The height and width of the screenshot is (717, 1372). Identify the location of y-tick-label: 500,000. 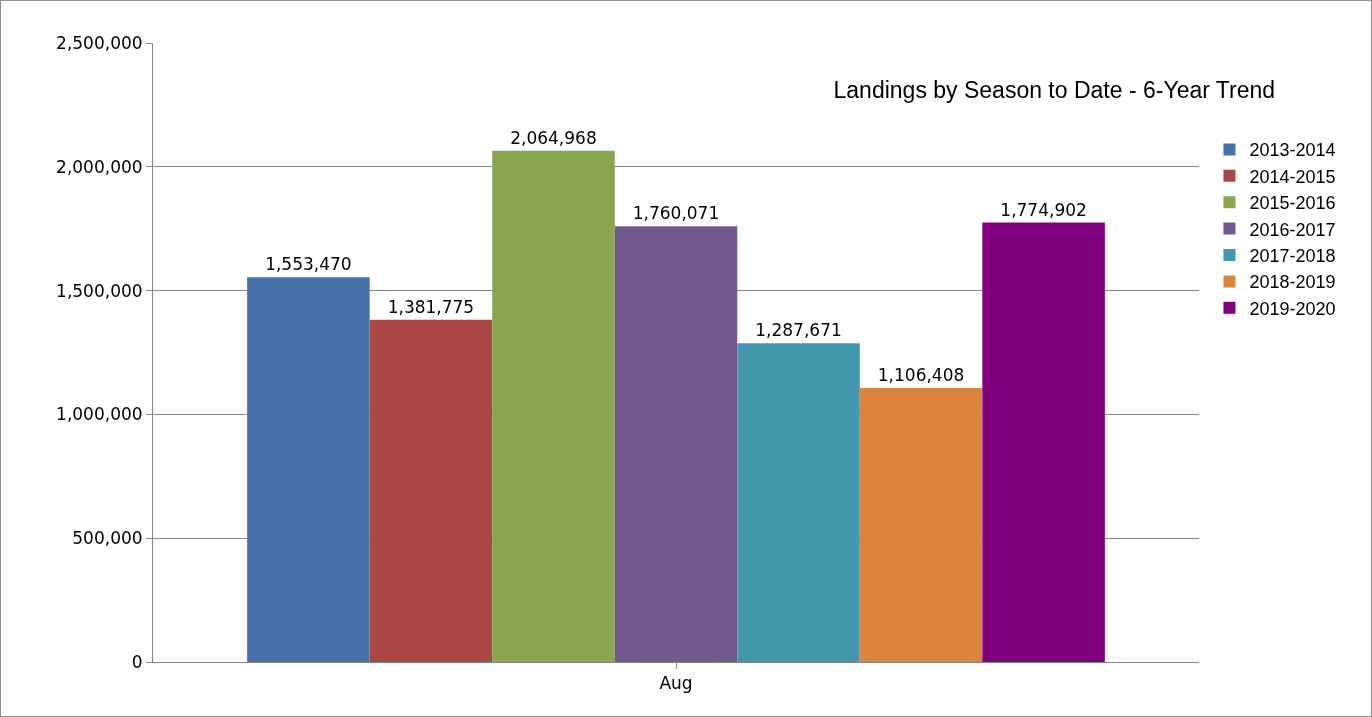
(107, 538).